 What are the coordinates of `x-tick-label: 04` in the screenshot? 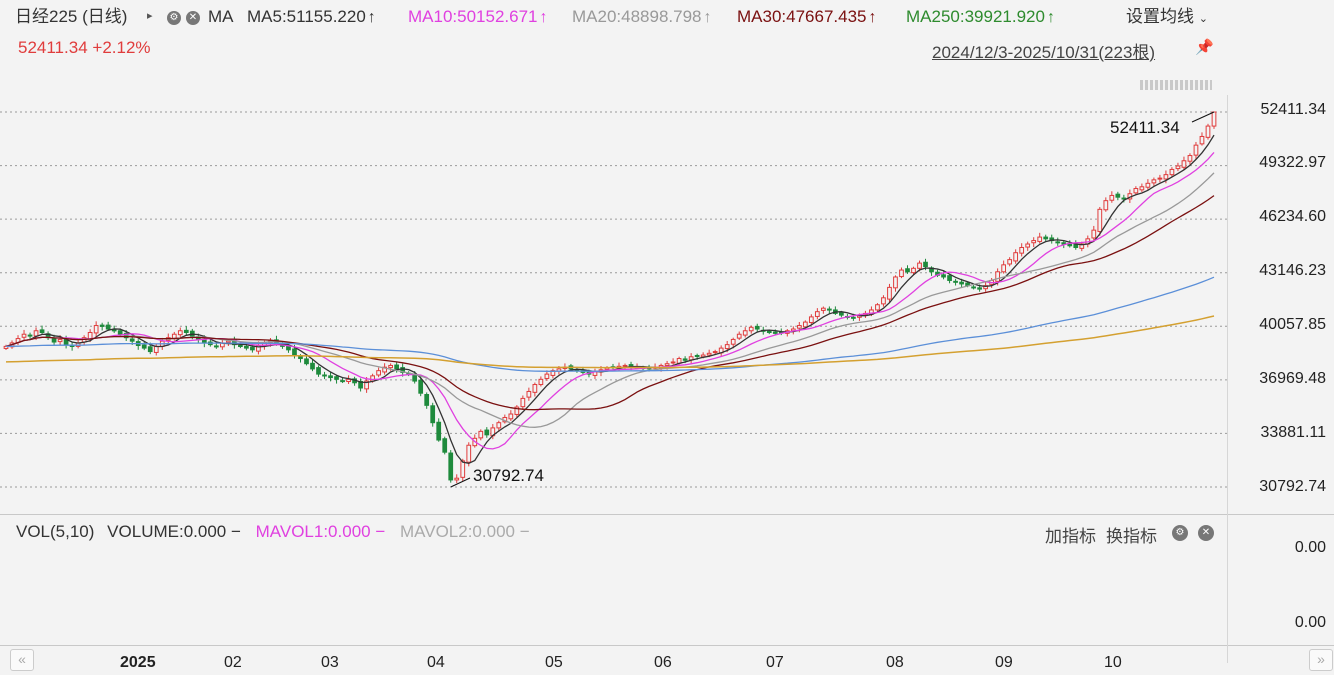 It's located at (436, 662).